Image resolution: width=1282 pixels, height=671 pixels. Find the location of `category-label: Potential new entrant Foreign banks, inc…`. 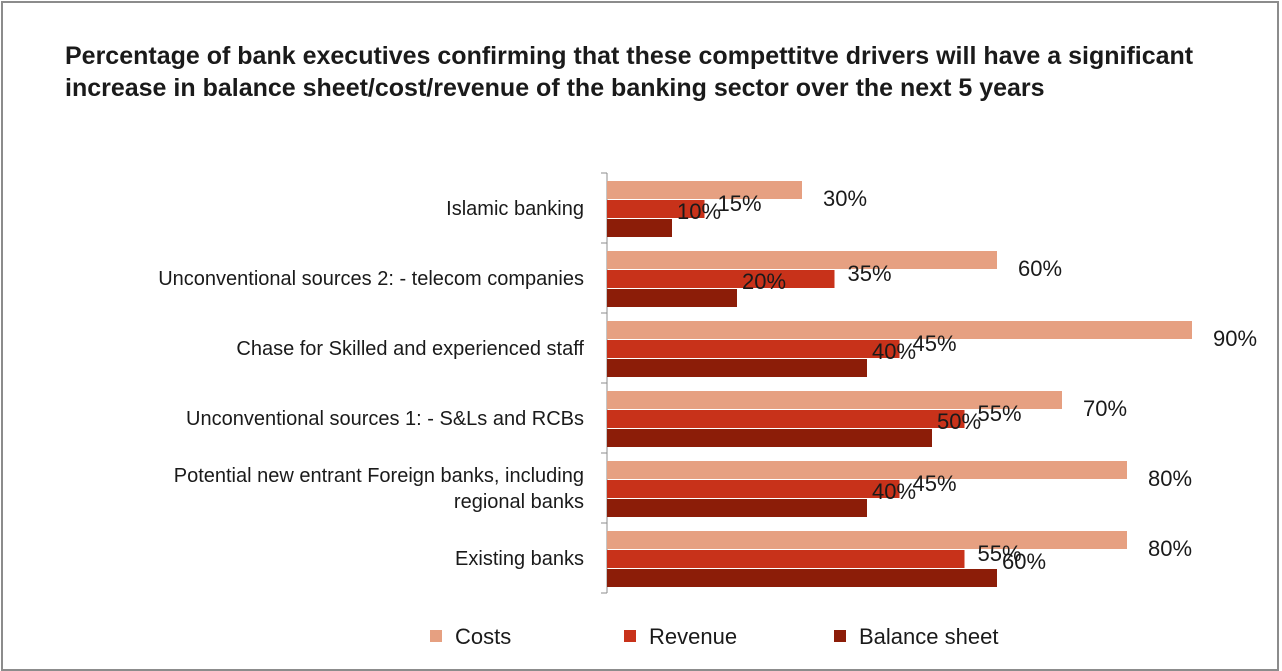

category-label: Potential new entrant Foreign banks, inc… is located at coordinates (379, 489).